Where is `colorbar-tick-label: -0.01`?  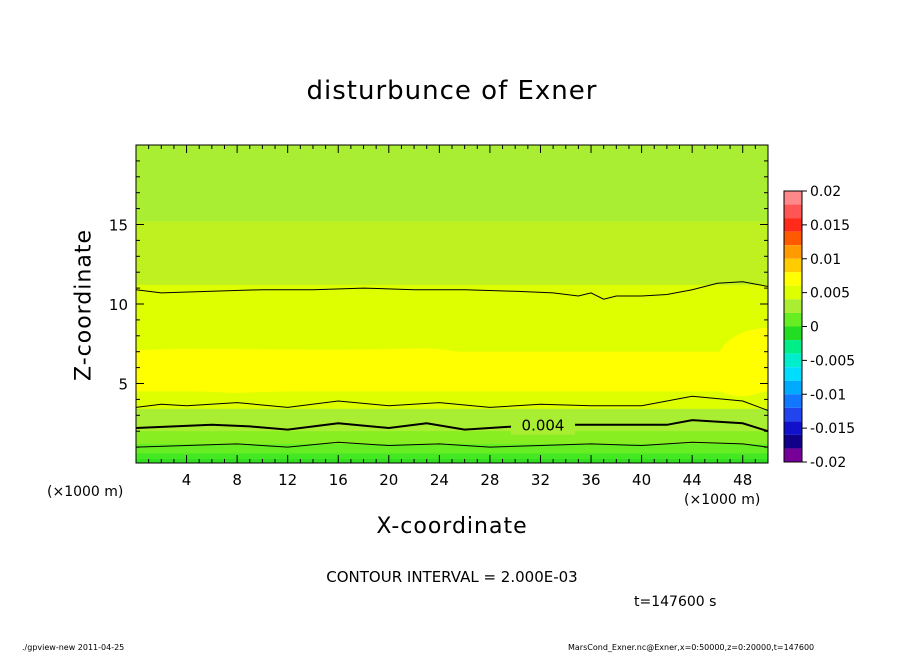 colorbar-tick-label: -0.01 is located at coordinates (828, 395).